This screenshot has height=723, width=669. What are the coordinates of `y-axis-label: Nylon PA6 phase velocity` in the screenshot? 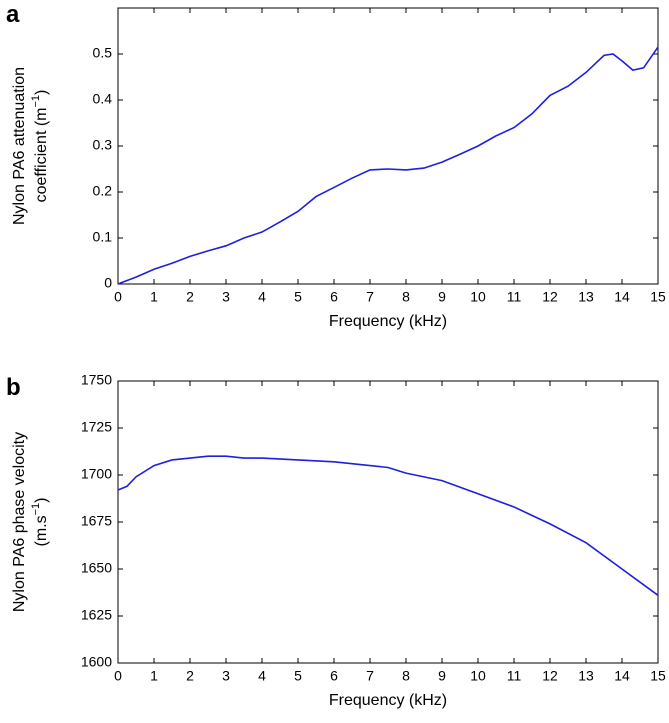 It's located at (19, 522).